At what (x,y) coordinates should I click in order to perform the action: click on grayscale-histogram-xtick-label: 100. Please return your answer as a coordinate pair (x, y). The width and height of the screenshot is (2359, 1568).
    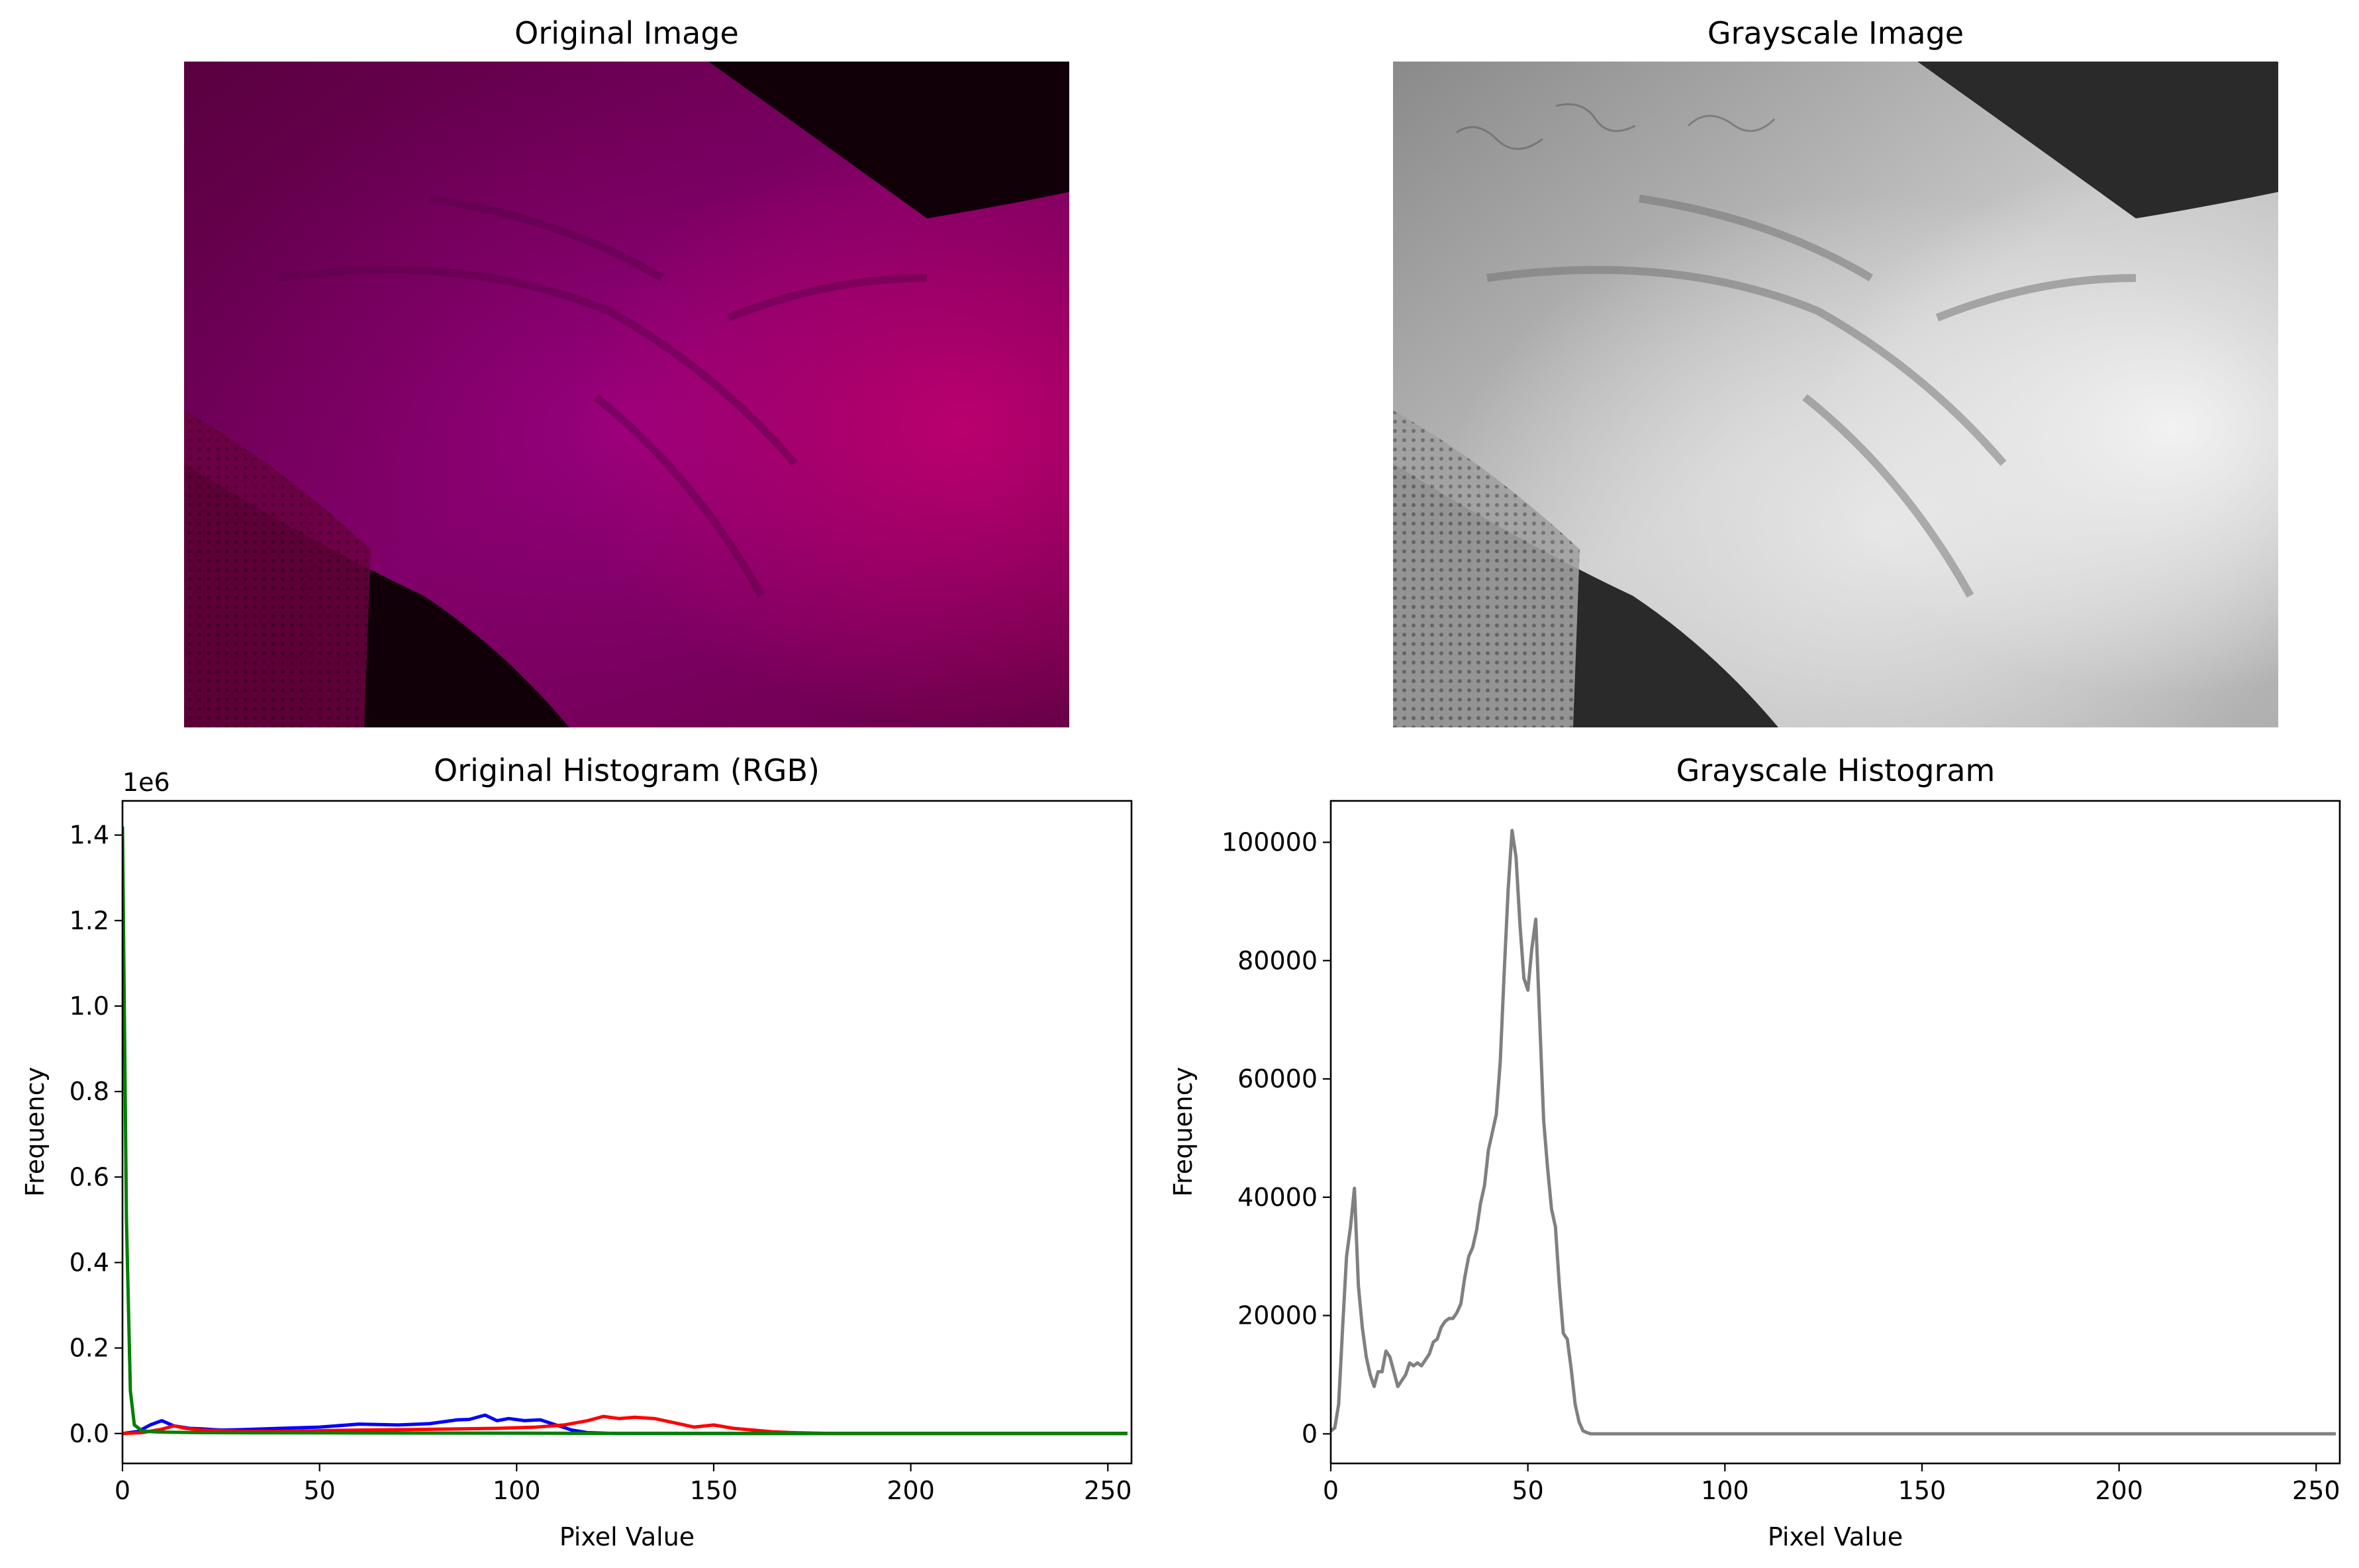
    Looking at the image, I should click on (1725, 1490).